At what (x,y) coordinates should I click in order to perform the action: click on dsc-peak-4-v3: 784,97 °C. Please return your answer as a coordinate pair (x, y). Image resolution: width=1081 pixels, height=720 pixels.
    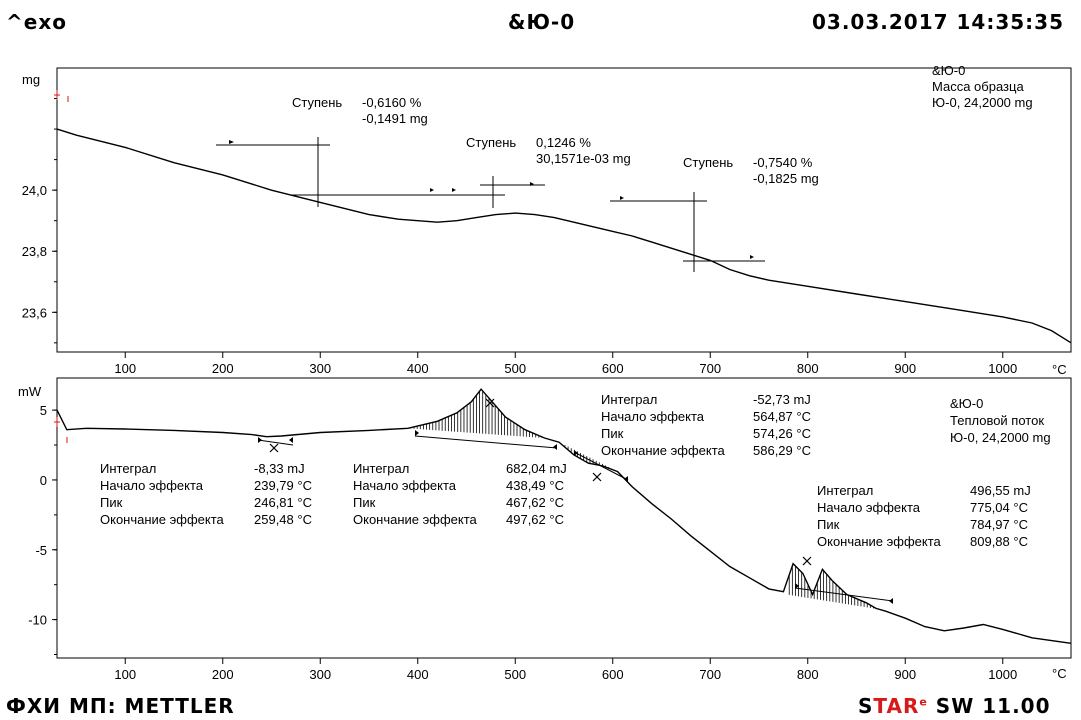
    Looking at the image, I should click on (999, 524).